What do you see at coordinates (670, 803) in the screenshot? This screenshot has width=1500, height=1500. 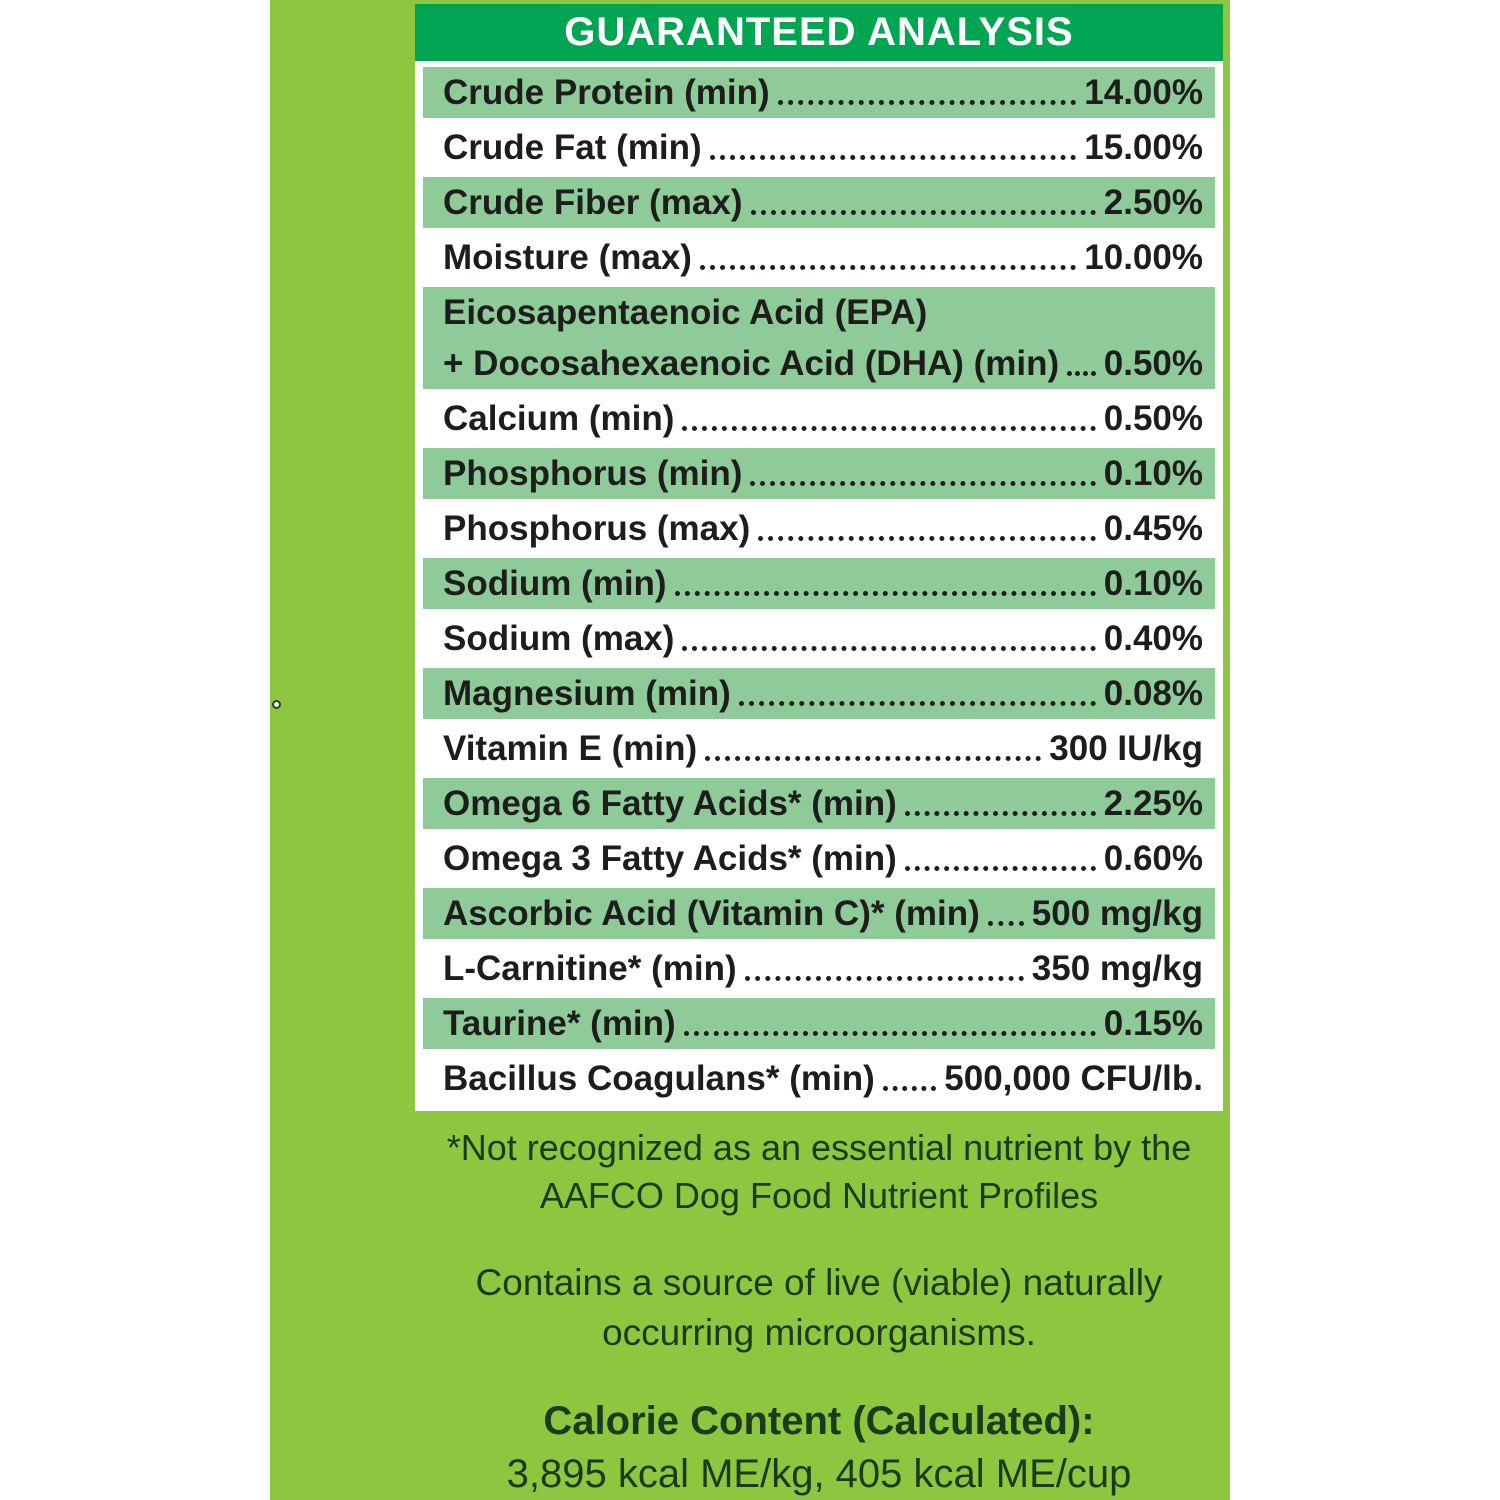 I see `row-label: Omega 6 Fatty Acids* (min)` at bounding box center [670, 803].